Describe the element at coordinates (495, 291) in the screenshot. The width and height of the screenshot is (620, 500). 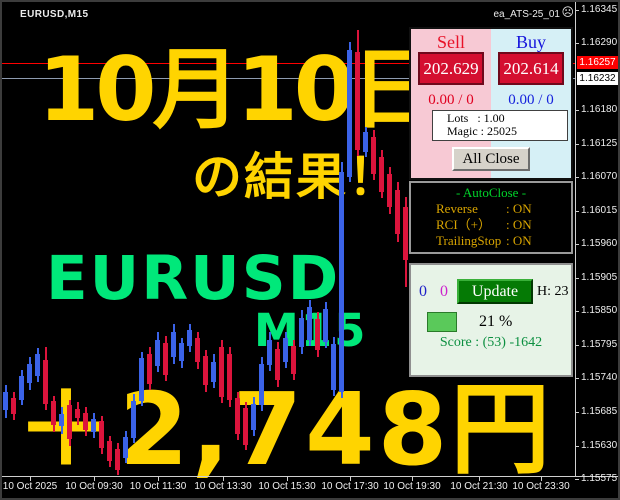
I see `update-button: Update` at that location.